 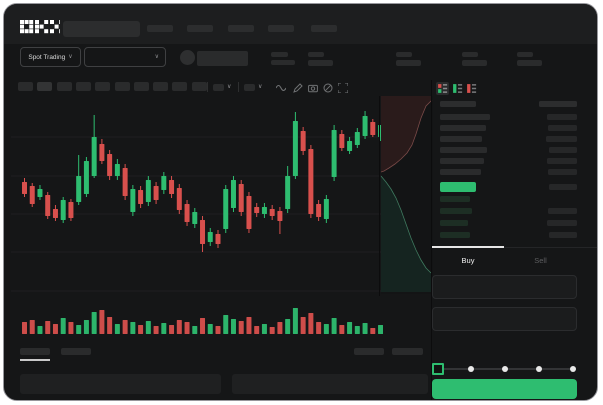 I want to click on pair-name-placeholder, so click(x=222, y=58).